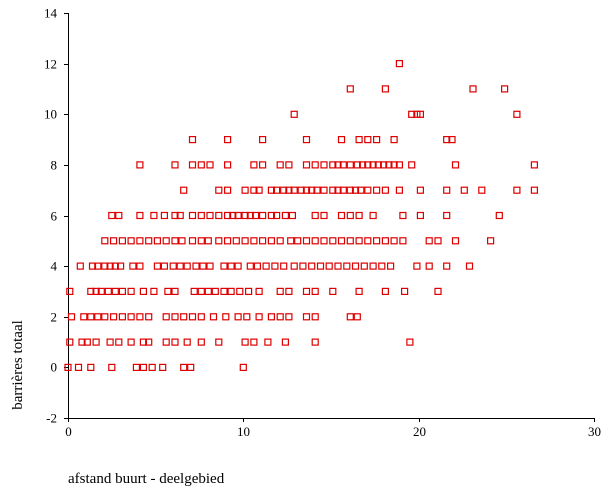 This screenshot has width=602, height=489. I want to click on x-tick-label: 20, so click(419, 431).